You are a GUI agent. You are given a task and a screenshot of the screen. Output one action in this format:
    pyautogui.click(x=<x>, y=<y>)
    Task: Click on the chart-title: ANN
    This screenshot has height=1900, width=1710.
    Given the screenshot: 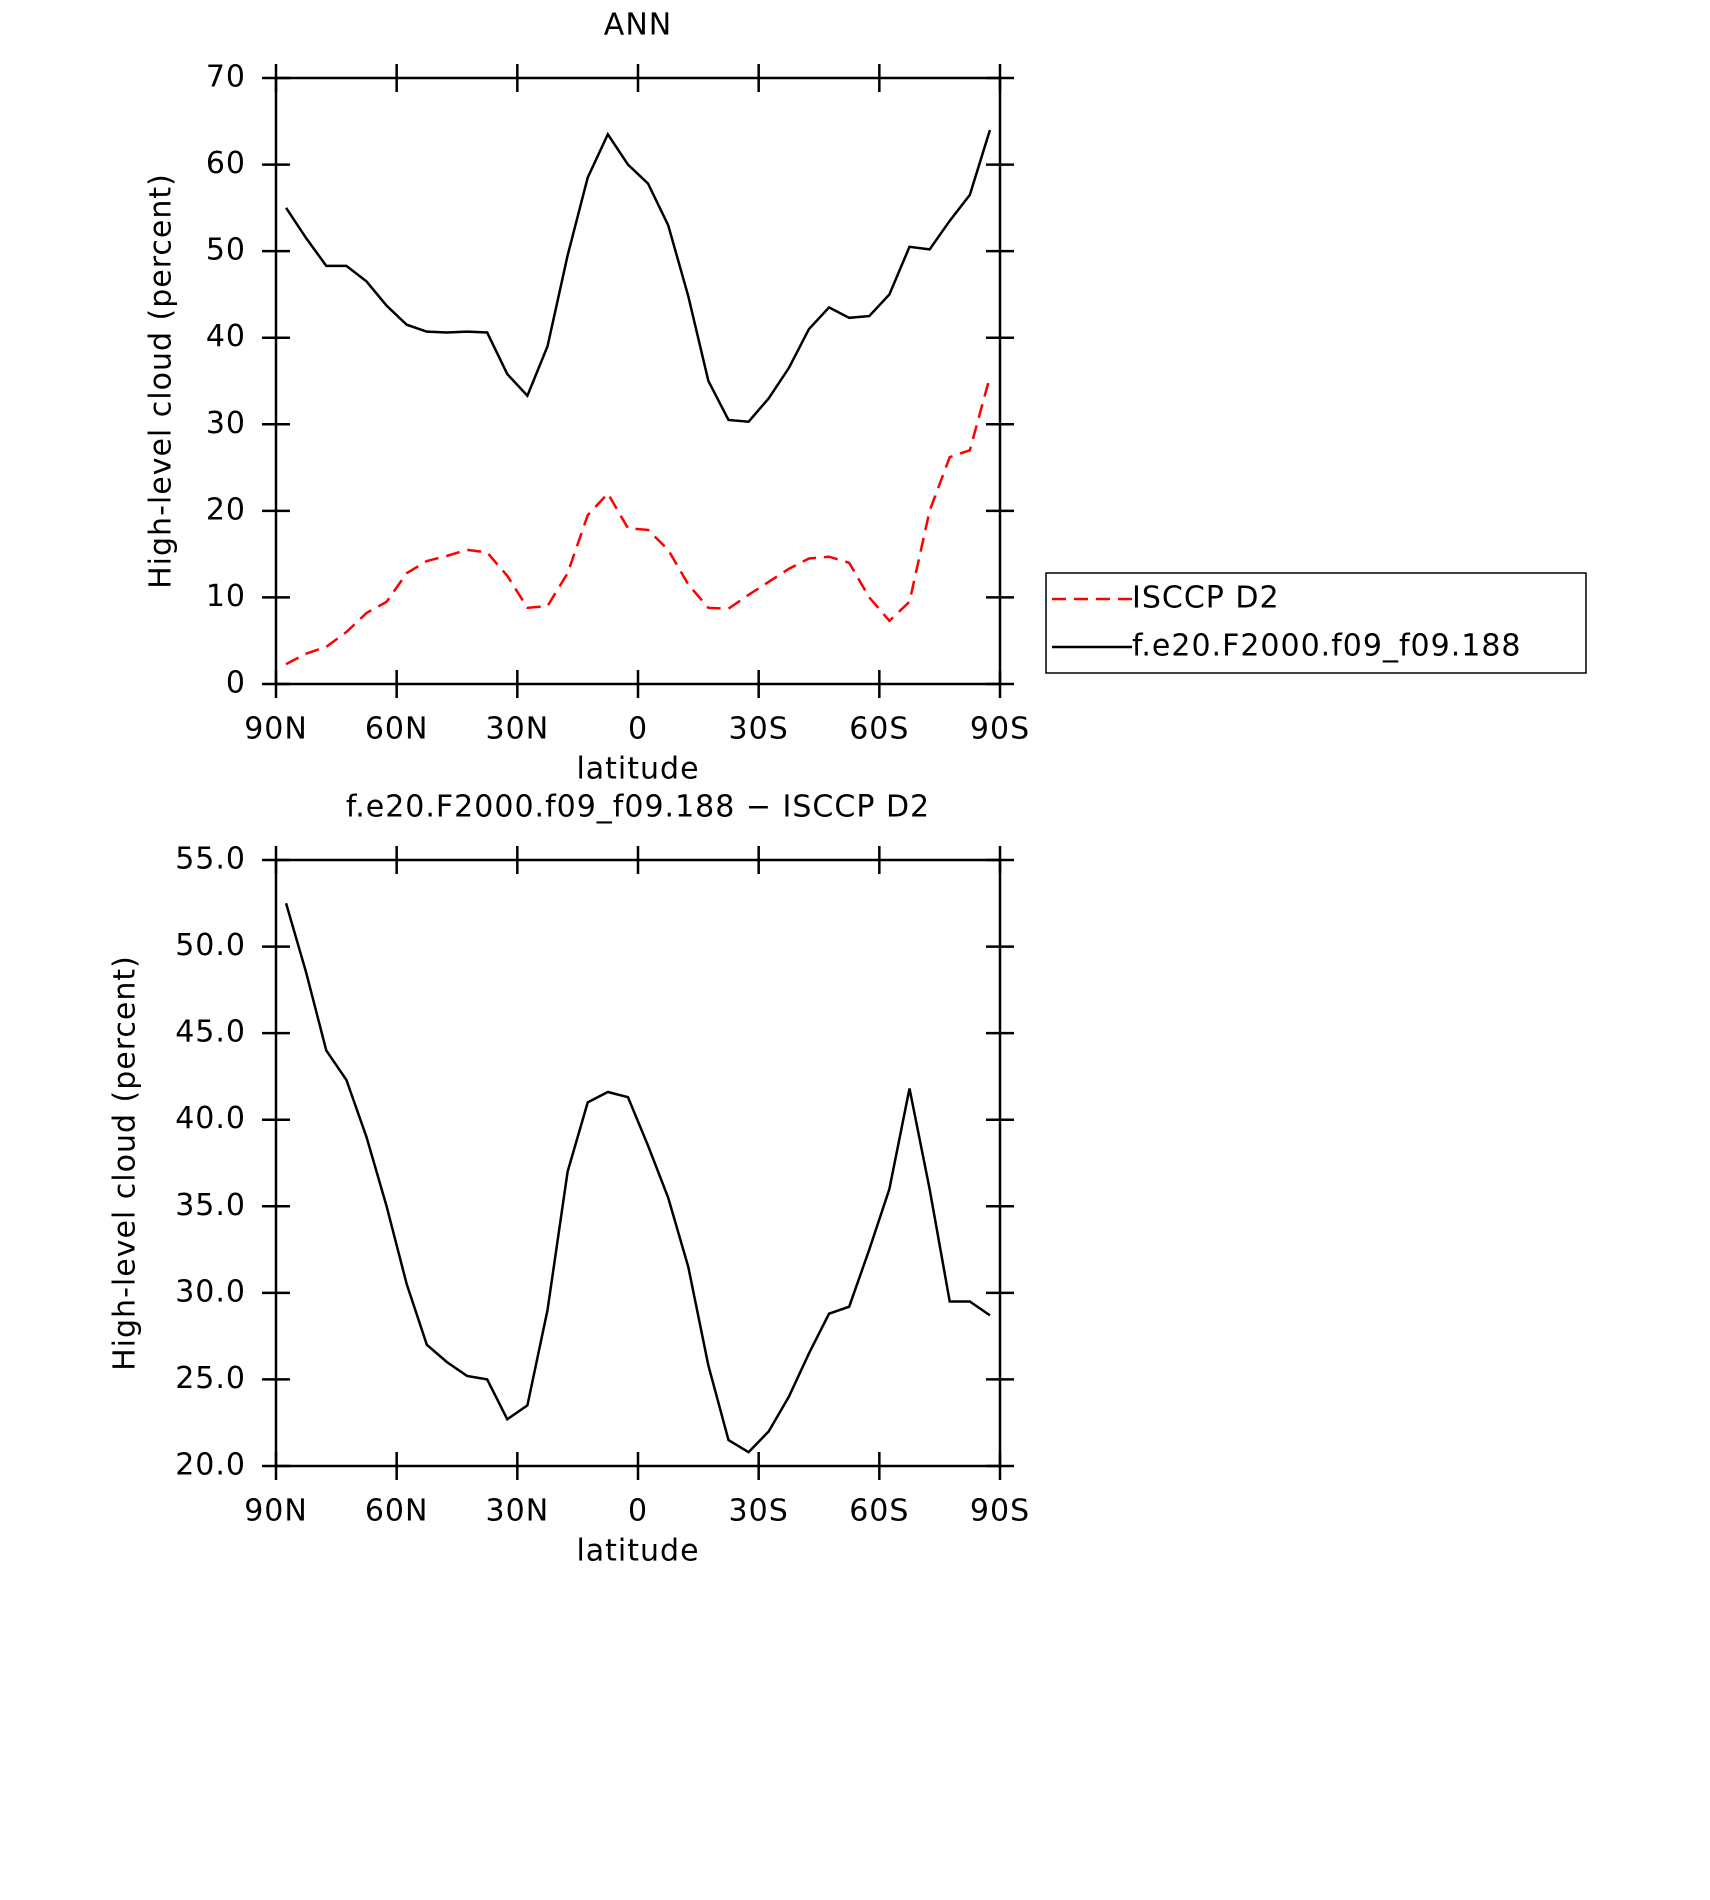 What is the action you would take?
    pyautogui.click(x=638, y=25)
    